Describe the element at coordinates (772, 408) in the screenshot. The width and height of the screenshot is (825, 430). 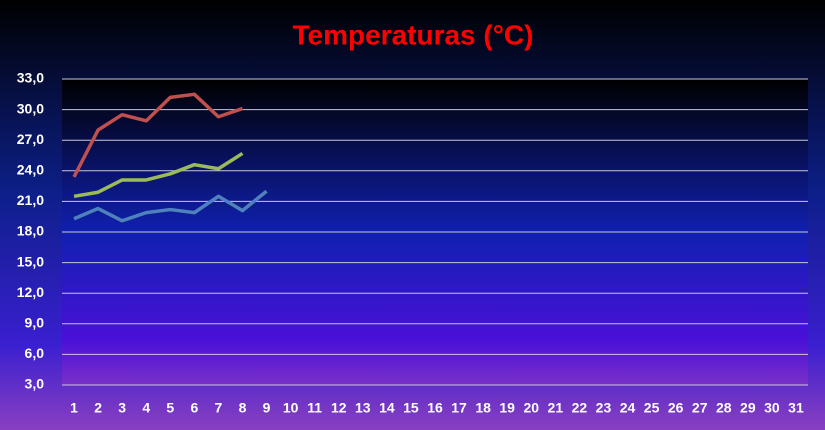
I see `x-tick-label: 30` at that location.